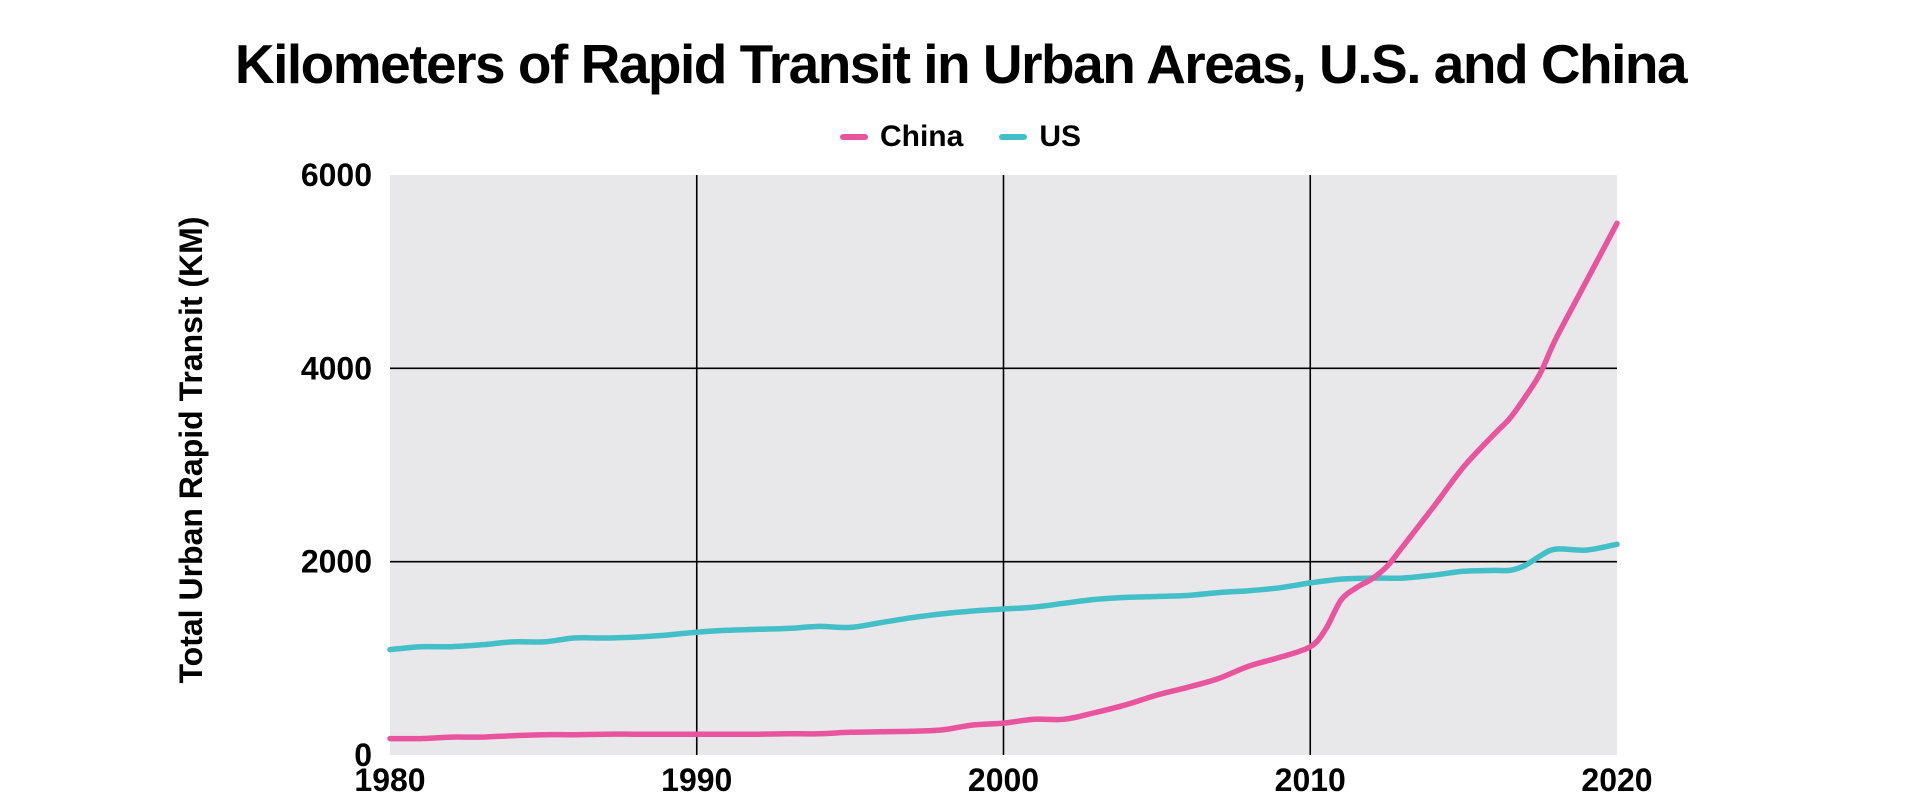  What do you see at coordinates (853, 137) in the screenshot?
I see `legend-swatch-china` at bounding box center [853, 137].